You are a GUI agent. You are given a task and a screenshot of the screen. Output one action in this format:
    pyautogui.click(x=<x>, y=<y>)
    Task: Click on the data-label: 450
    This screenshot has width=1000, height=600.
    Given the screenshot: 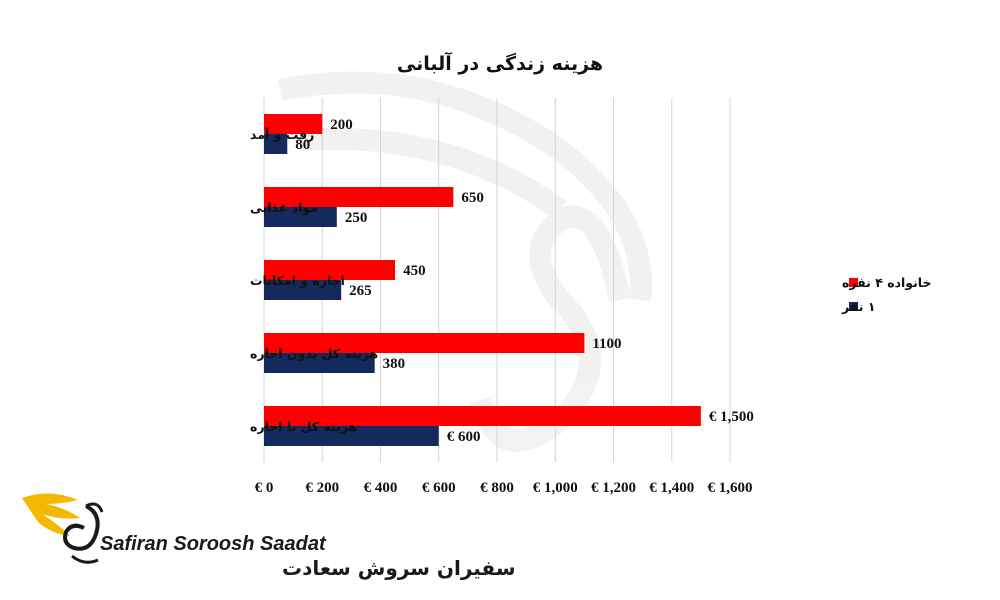 What is the action you would take?
    pyautogui.click(x=414, y=271)
    